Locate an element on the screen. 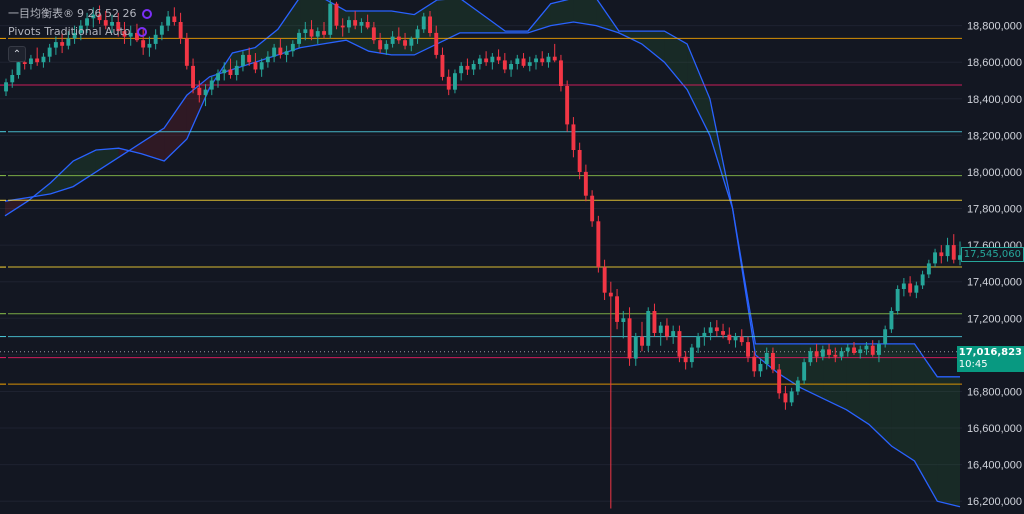 This screenshot has width=1024, height=514. current-price-badge: 17,016,823 10:45 is located at coordinates (990, 358).